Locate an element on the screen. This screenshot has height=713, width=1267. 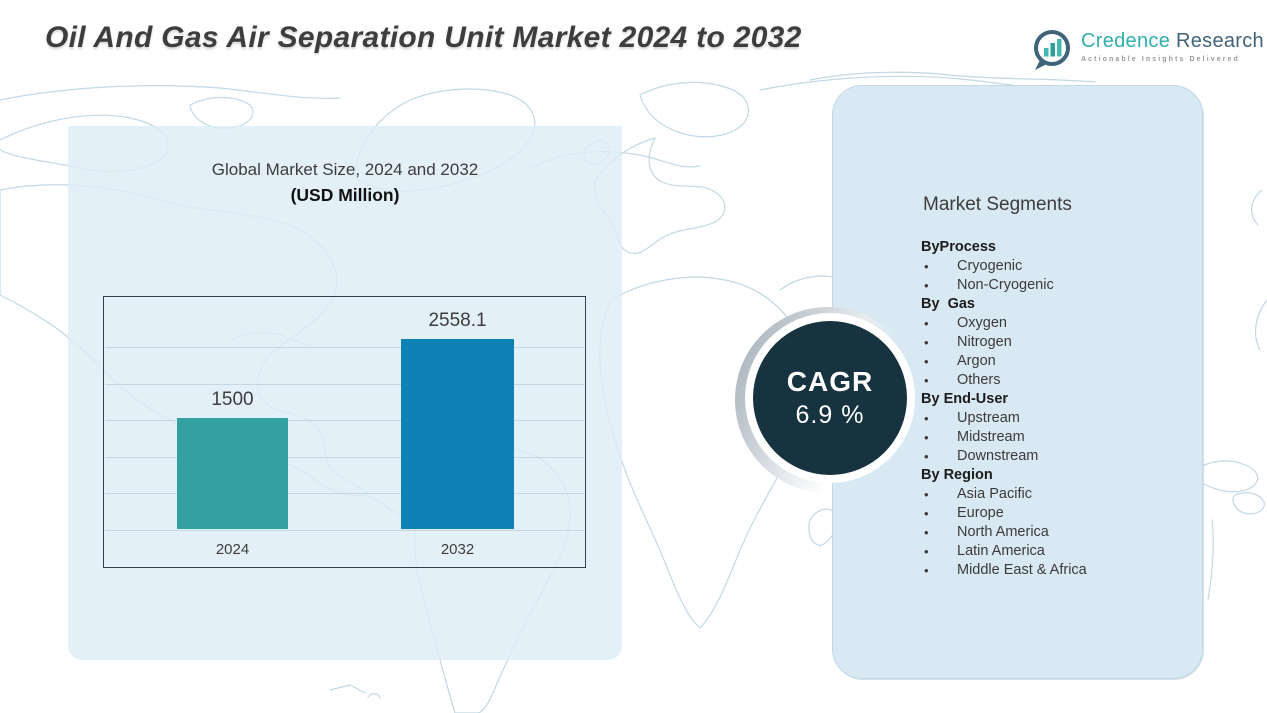
segments-title: Market Segments is located at coordinates (997, 204).